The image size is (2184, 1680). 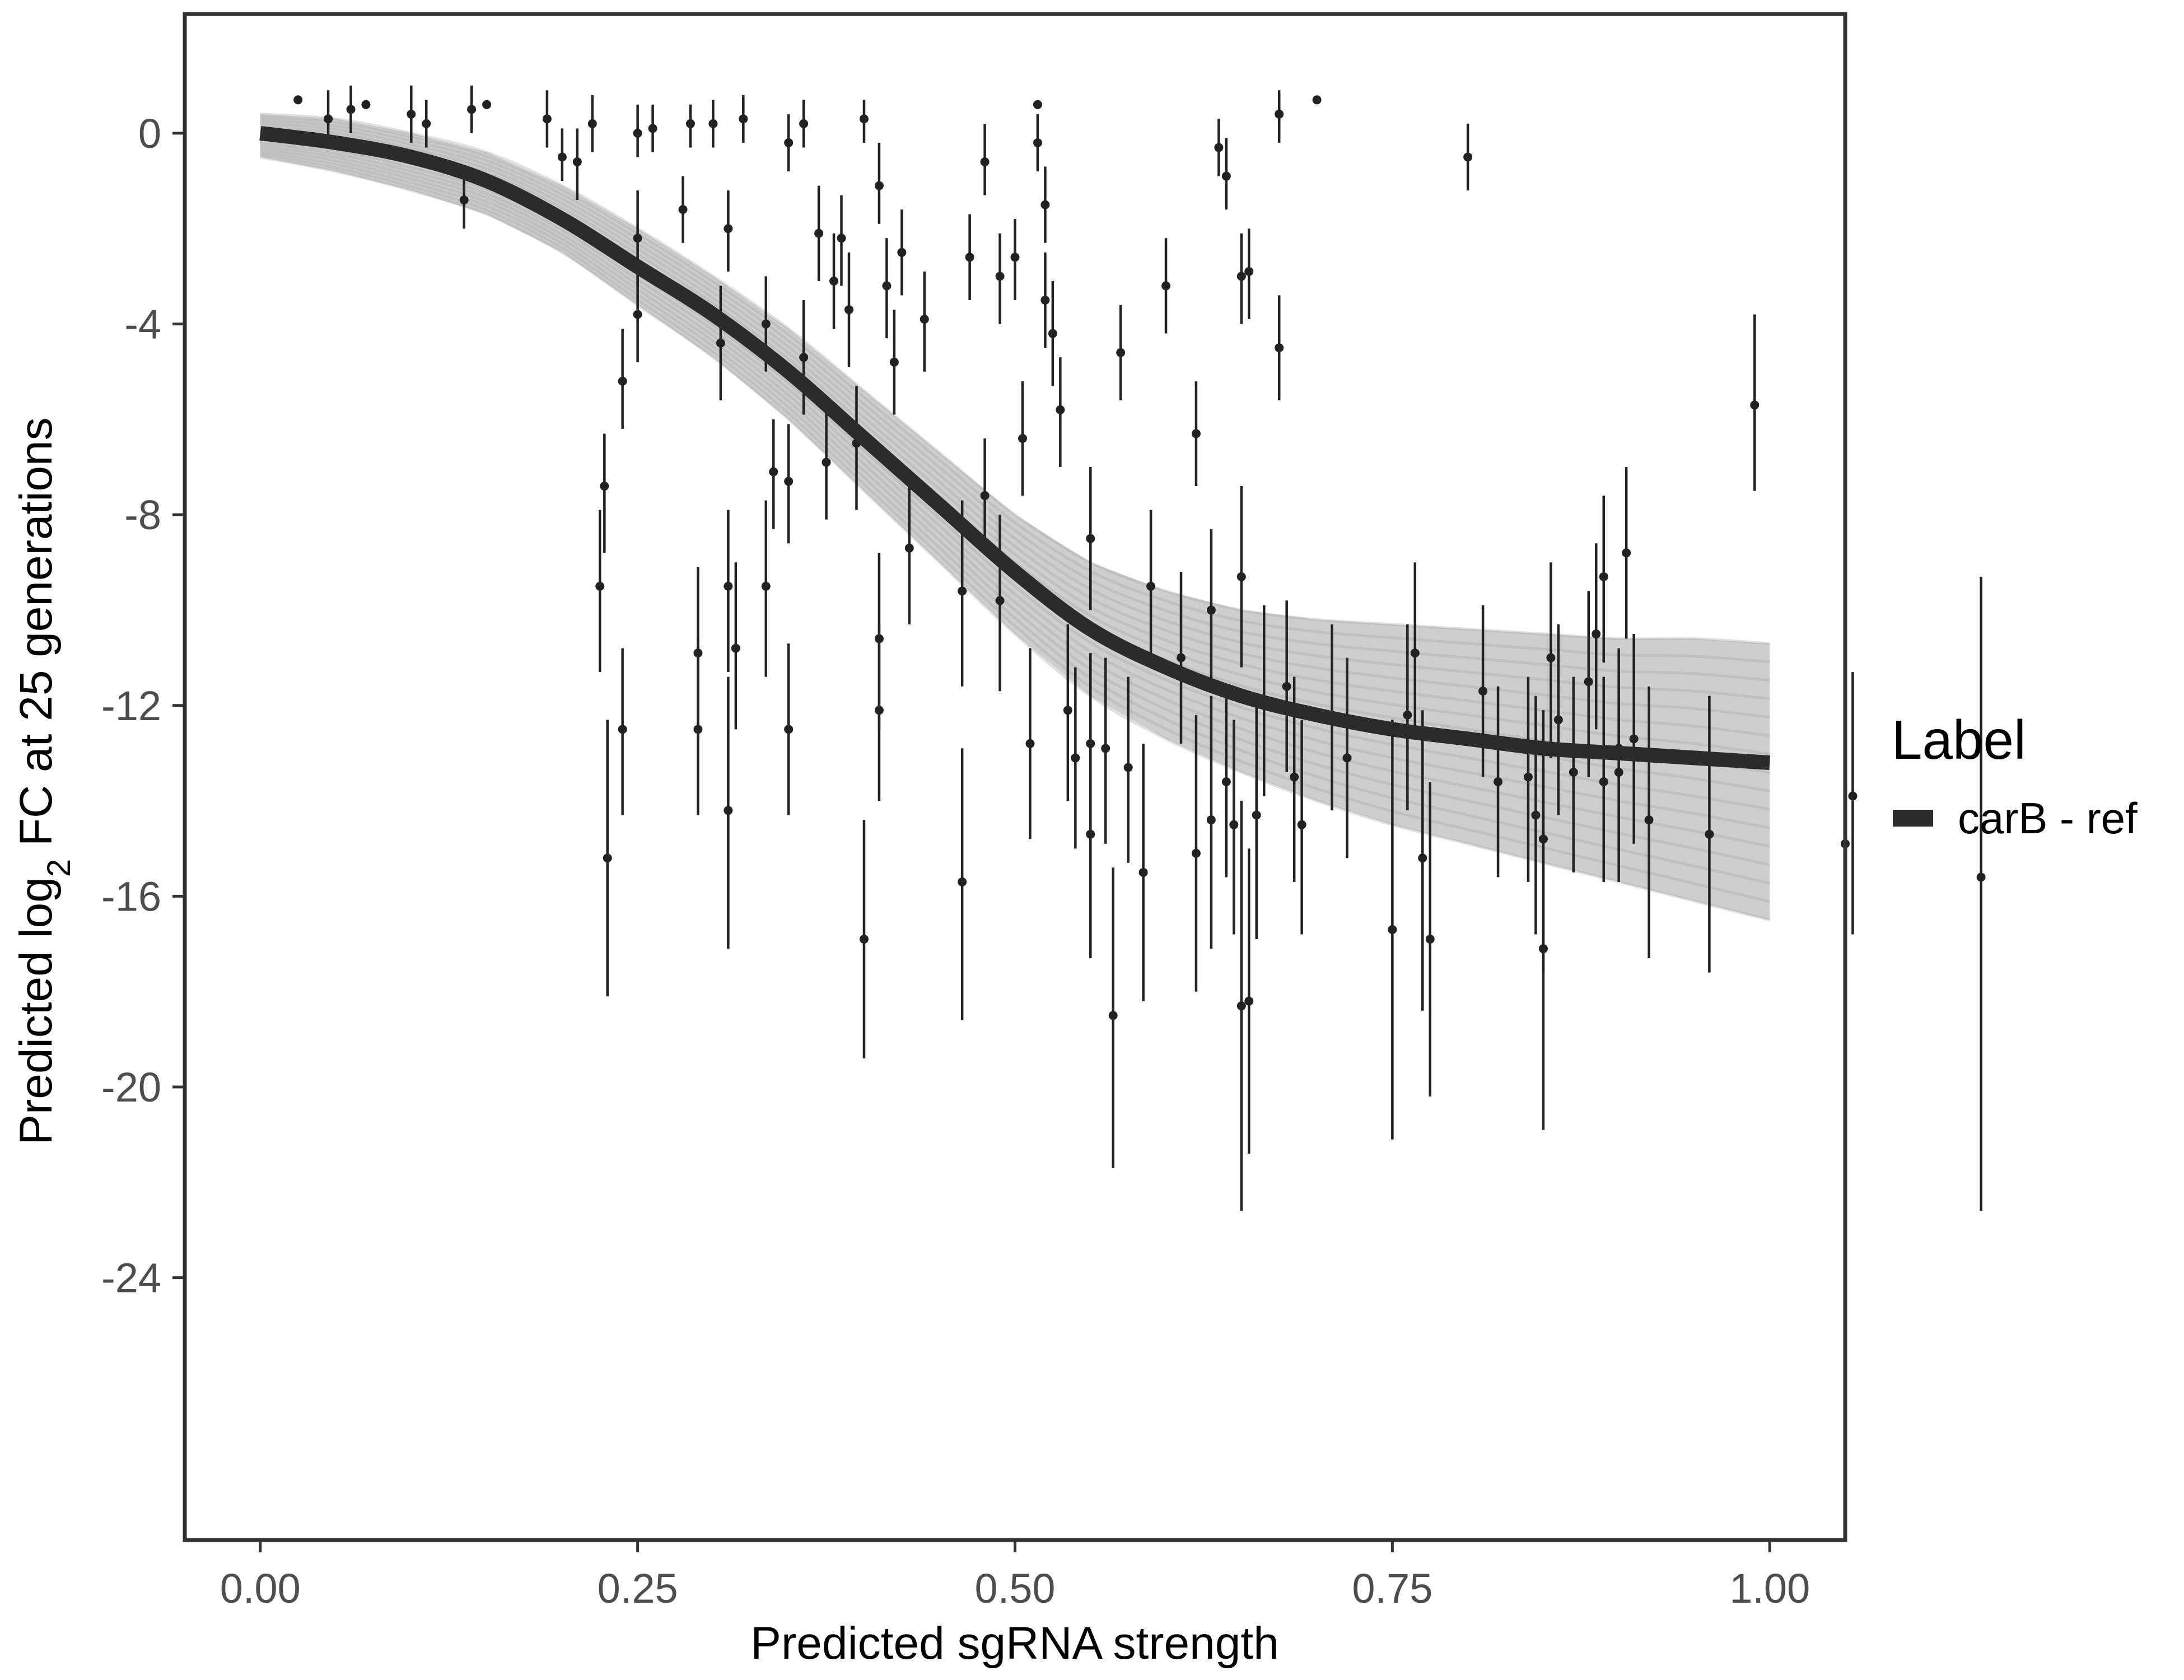 What do you see at coordinates (37, 1011) in the screenshot?
I see `y-axis-title-prefix: Predicted log` at bounding box center [37, 1011].